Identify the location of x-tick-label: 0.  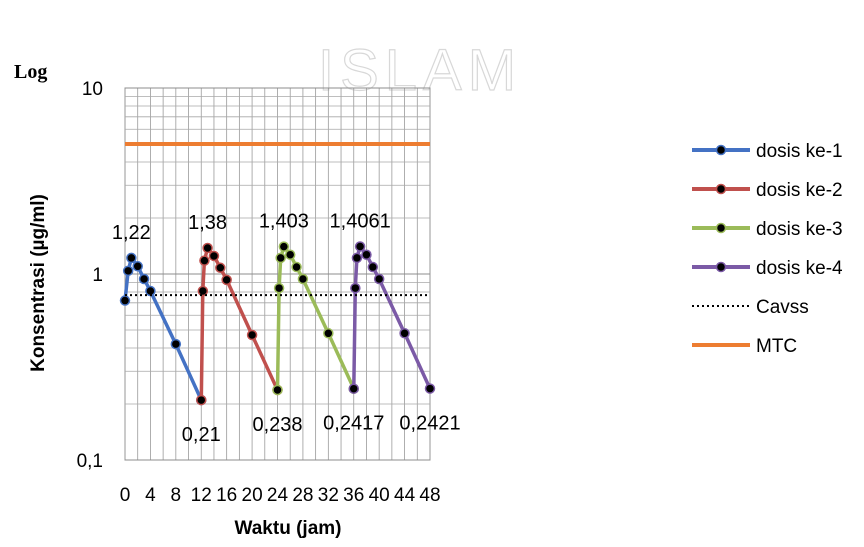
(125, 495).